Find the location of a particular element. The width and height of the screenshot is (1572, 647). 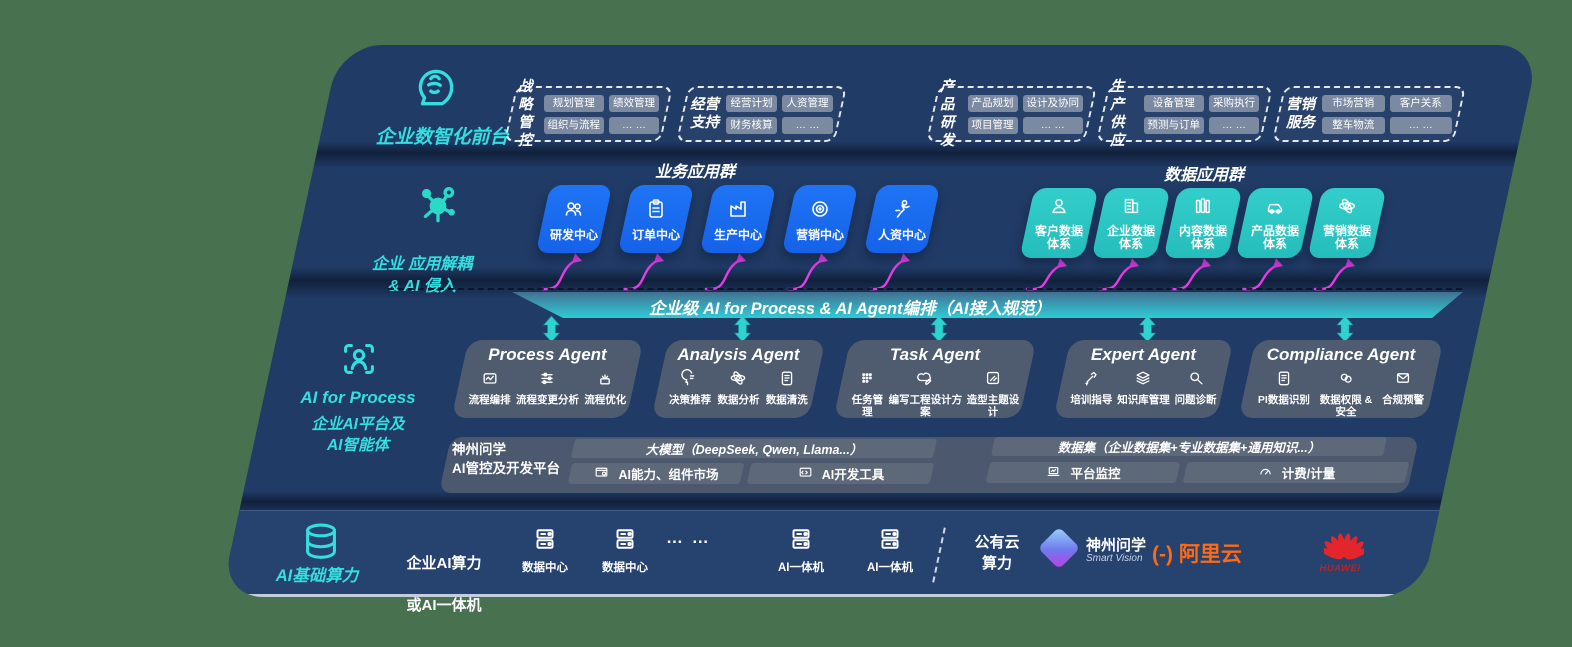

compute-unit-3: AI一体机 is located at coordinates (801, 549).